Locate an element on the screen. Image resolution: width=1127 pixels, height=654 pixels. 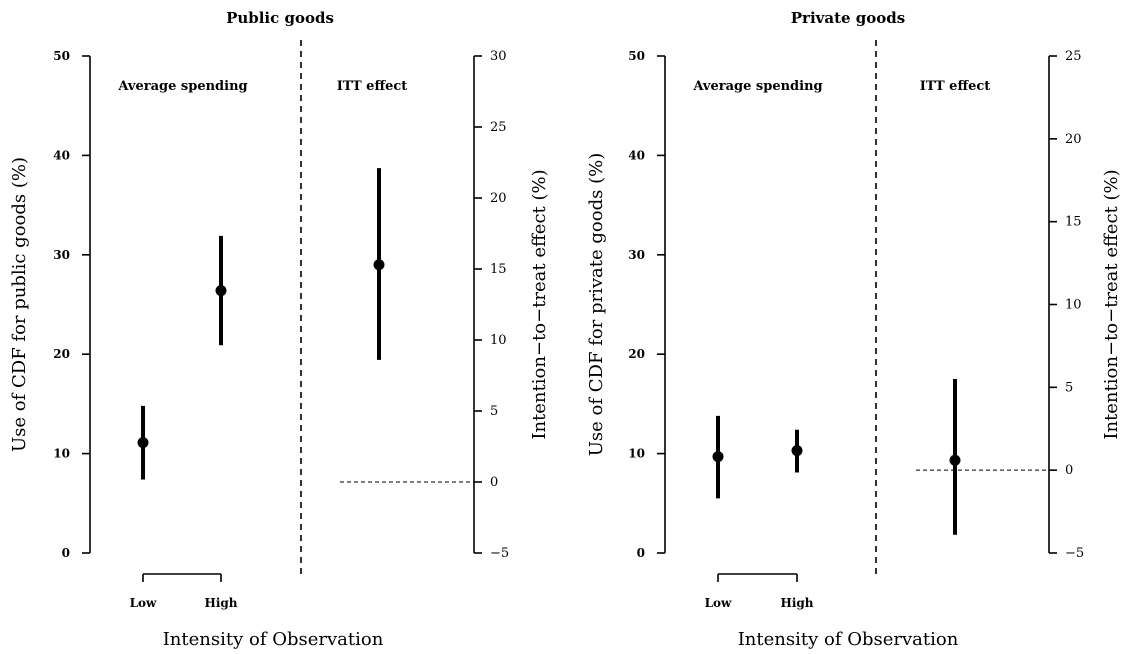
panel-1-left-tick-label: 10 is located at coordinates (61, 454).